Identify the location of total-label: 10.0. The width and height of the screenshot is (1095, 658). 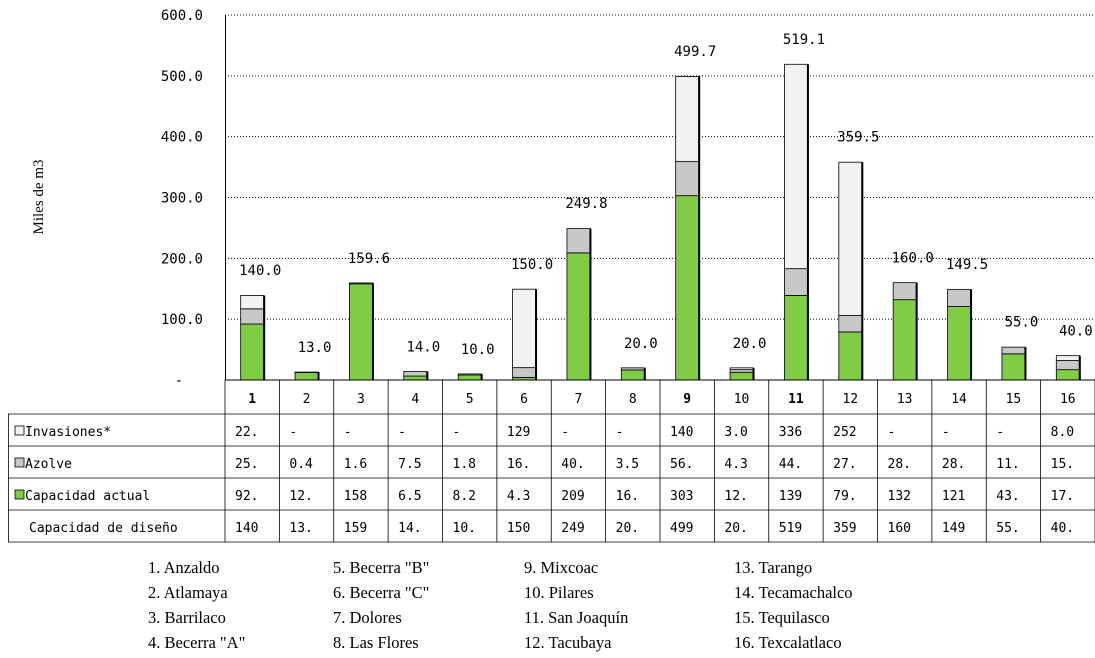
(478, 350).